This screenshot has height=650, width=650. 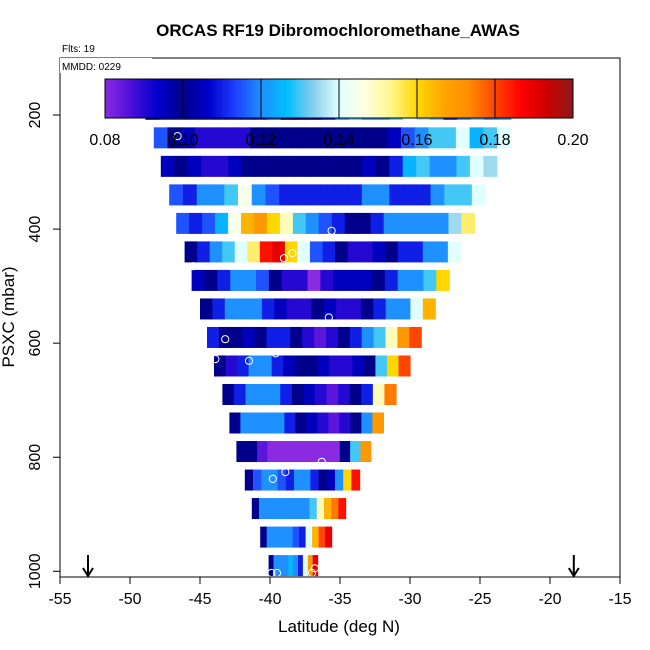 I want to click on y-tick-label: 200, so click(x=35, y=115).